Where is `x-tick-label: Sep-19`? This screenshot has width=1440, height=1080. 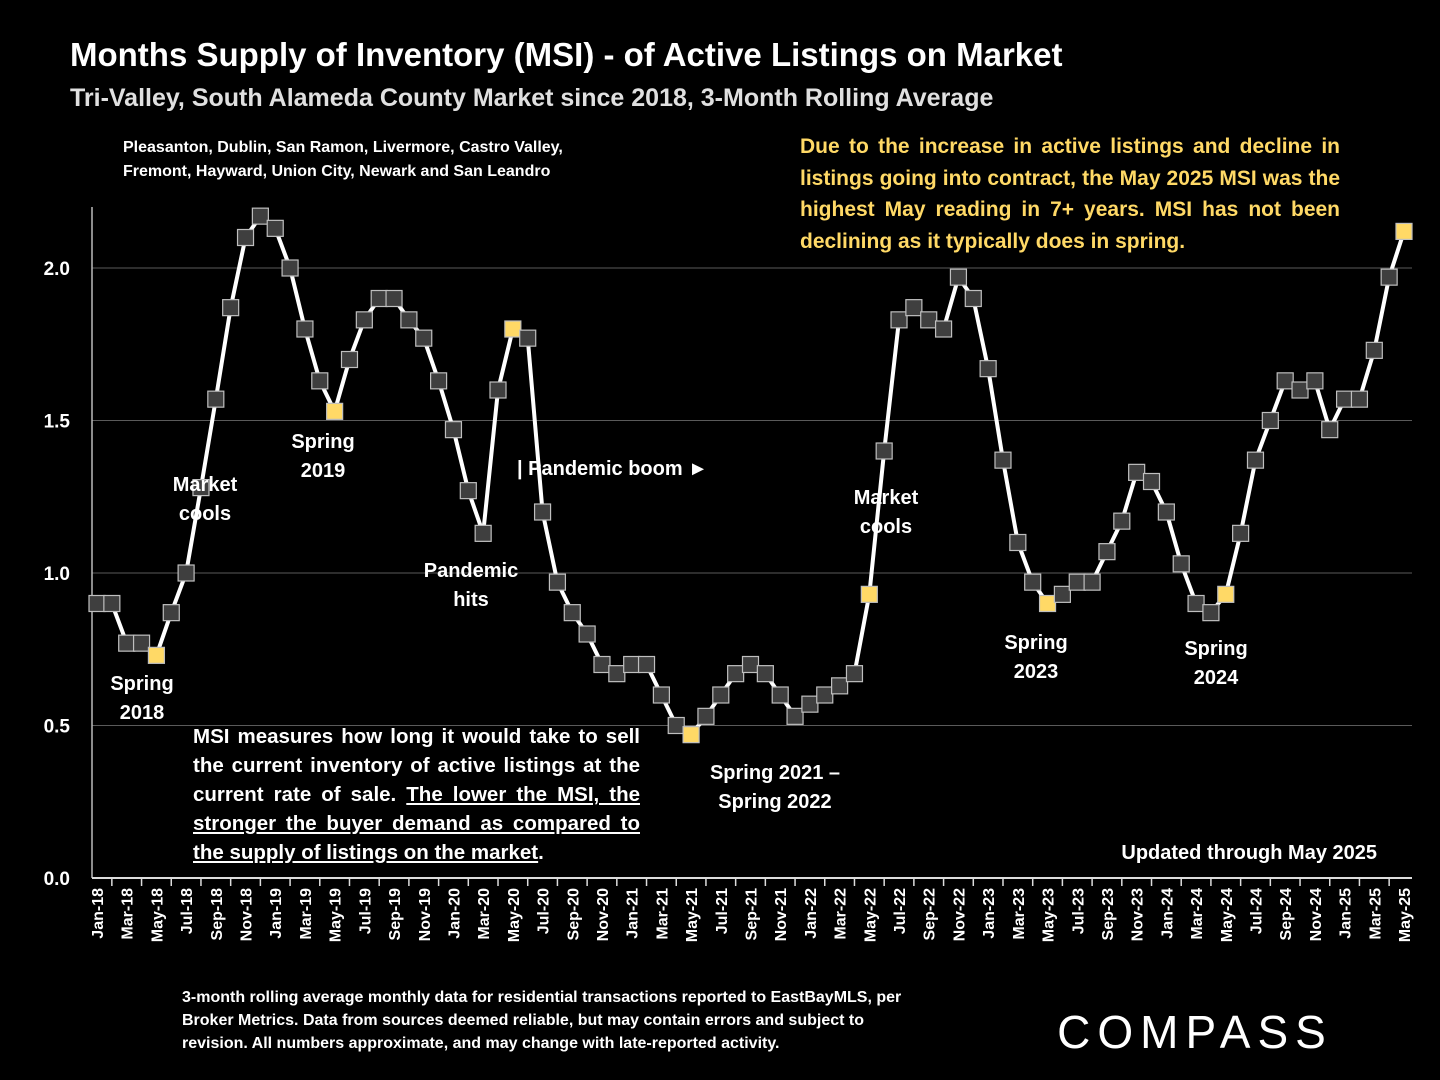
x-tick-label: Sep-19 is located at coordinates (395, 914).